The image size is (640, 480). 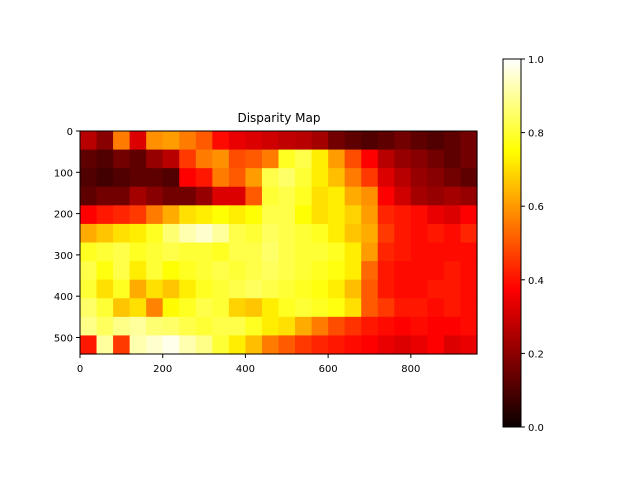 What do you see at coordinates (63, 173) in the screenshot?
I see `y-tick-label: 100` at bounding box center [63, 173].